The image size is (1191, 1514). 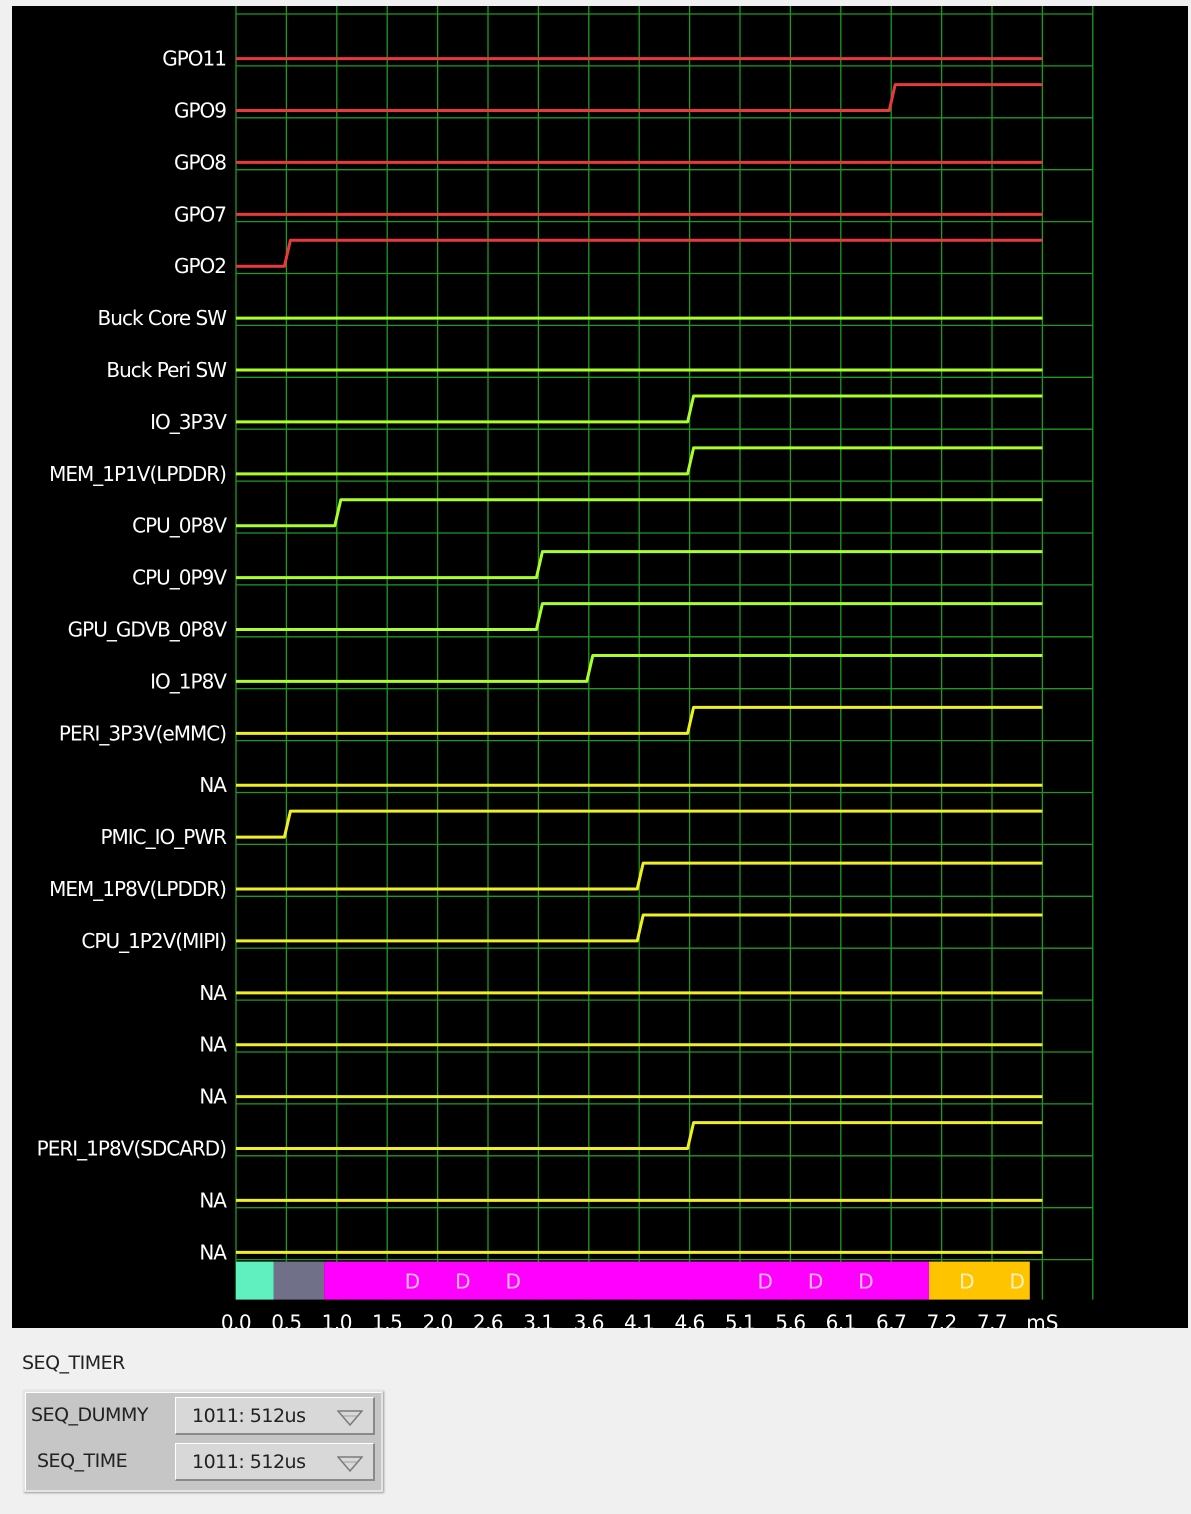 What do you see at coordinates (387, 1319) in the screenshot?
I see `x-tick-label: 1.5` at bounding box center [387, 1319].